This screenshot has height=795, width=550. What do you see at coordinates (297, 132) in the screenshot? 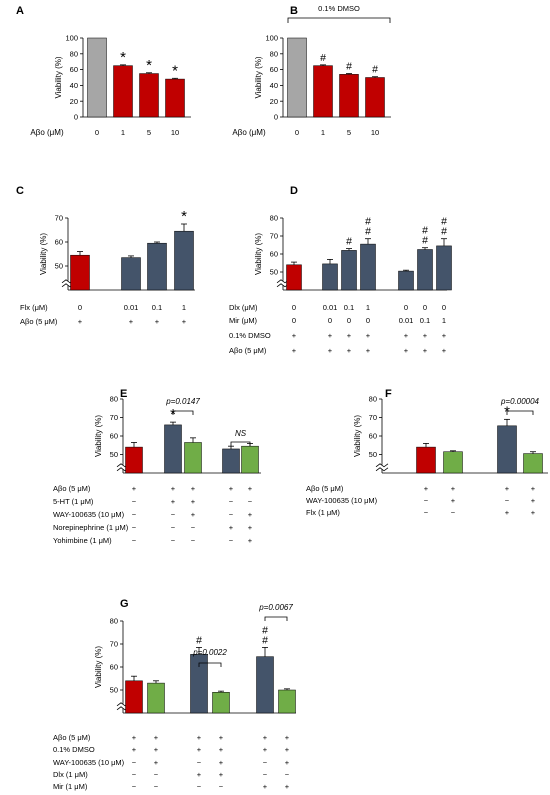
I see `x-tick-label: 0` at bounding box center [297, 132].